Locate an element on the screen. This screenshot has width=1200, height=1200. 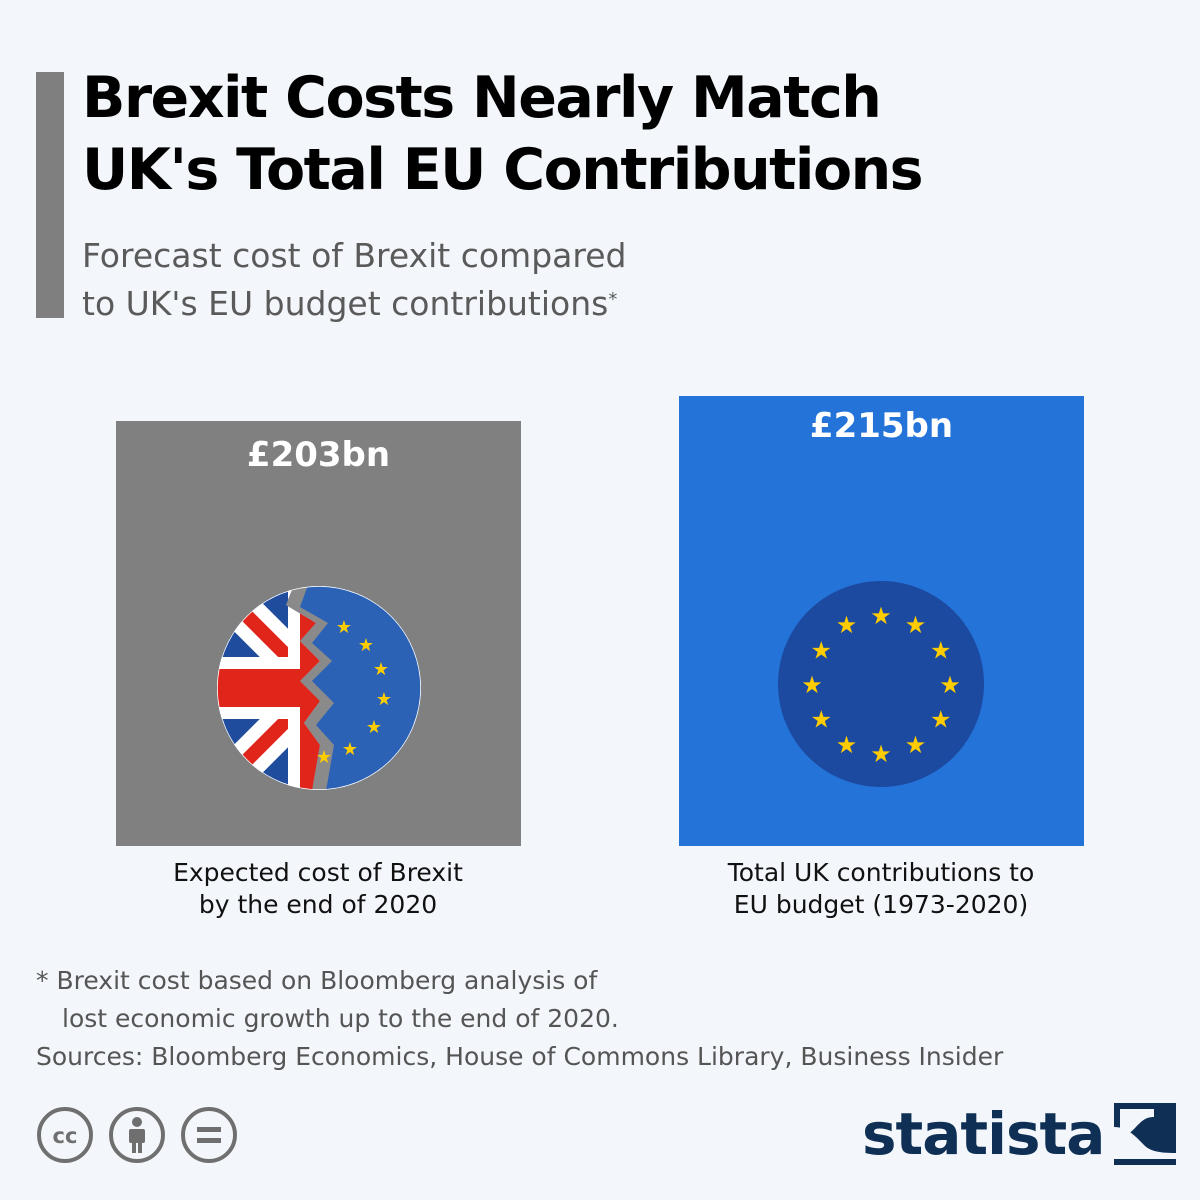
subtitle-footnote-marker: * is located at coordinates (613, 299).